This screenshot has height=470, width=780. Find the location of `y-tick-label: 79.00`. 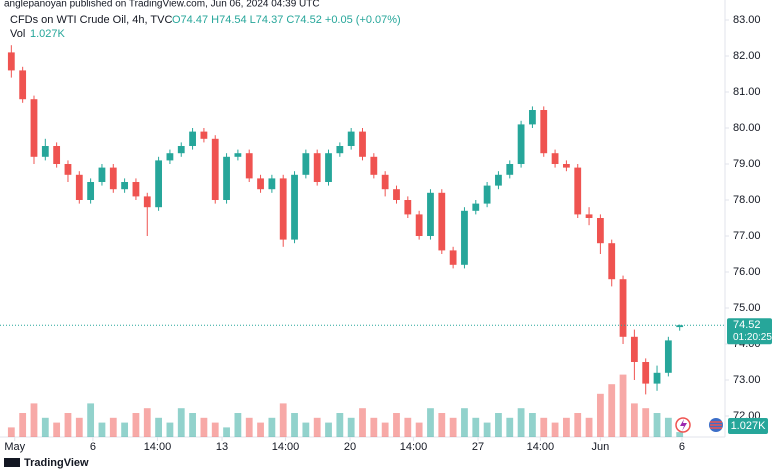

y-tick-label: 79.00 is located at coordinates (747, 164).